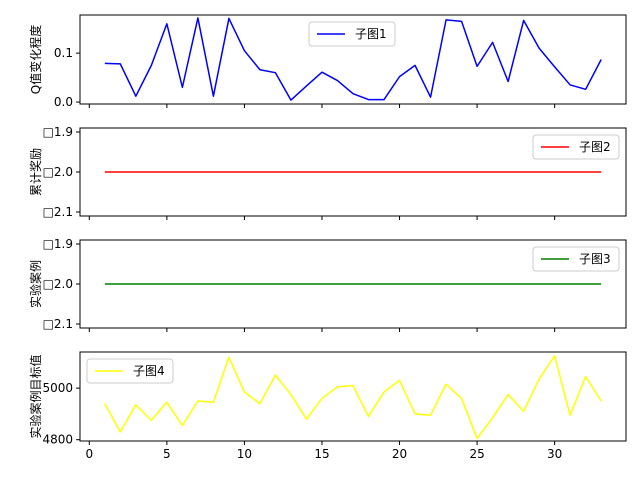 The width and height of the screenshot is (640, 480). Describe the element at coordinates (476, 454) in the screenshot. I see `x-tick-label: 25` at that location.